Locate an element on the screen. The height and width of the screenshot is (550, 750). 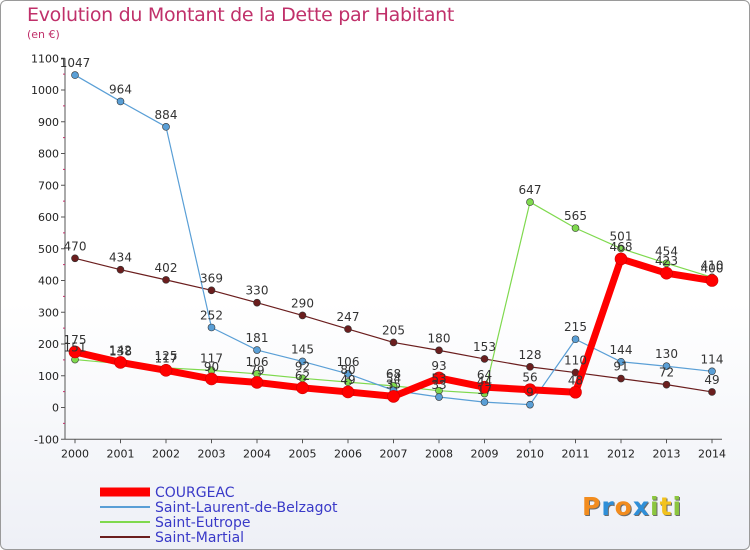
data-label-saint-laurent-de-belzagot: 106 is located at coordinates (348, 362).